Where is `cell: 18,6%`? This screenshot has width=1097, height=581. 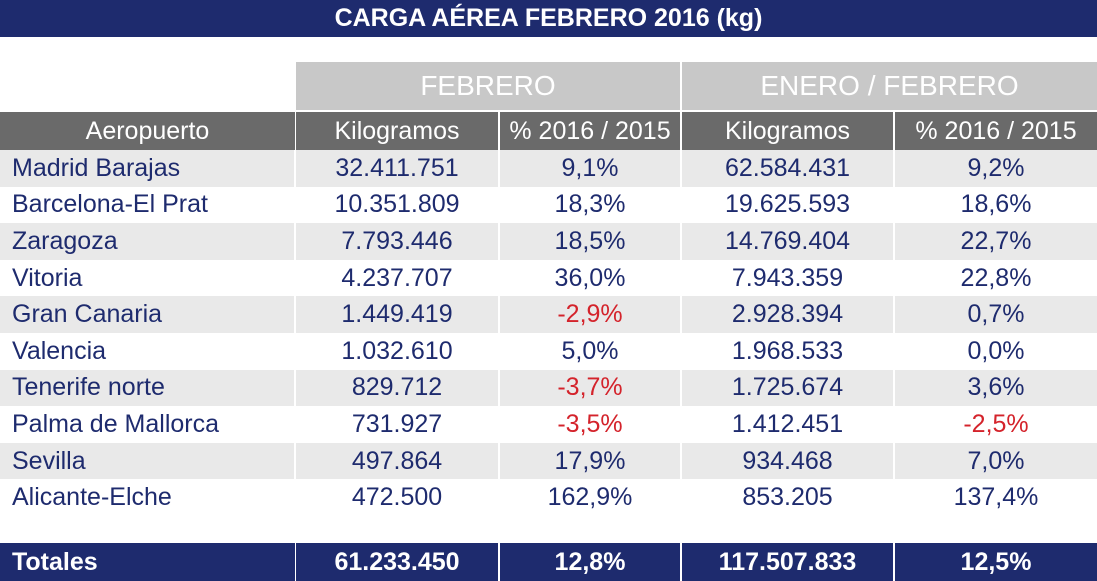 cell: 18,6% is located at coordinates (996, 204).